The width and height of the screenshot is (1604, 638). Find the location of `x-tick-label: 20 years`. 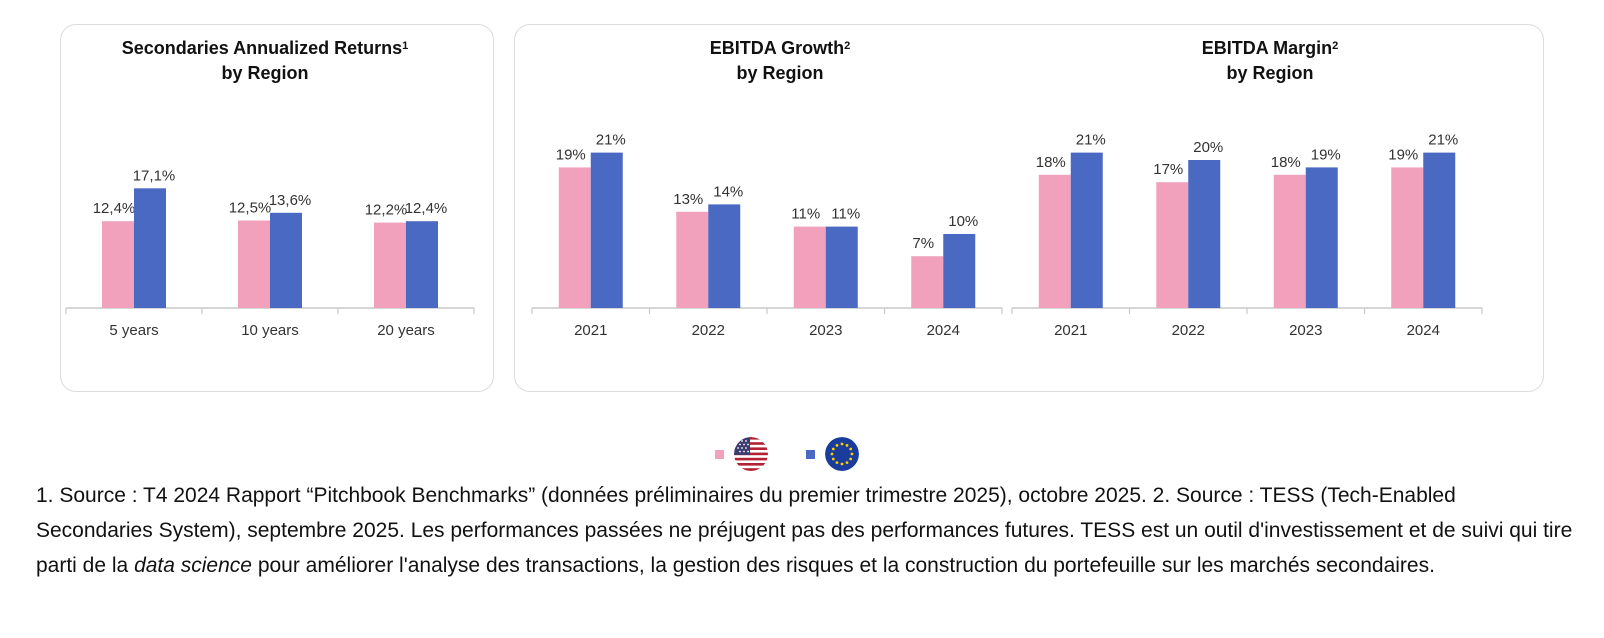

x-tick-label: 20 years is located at coordinates (406, 330).